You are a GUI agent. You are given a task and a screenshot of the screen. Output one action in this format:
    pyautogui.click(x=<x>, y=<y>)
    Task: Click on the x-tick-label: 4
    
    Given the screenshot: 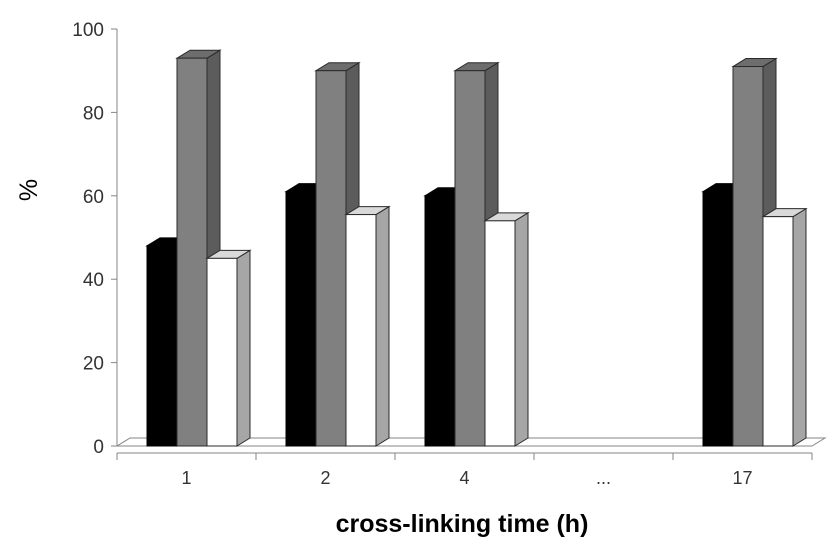 What is the action you would take?
    pyautogui.click(x=464, y=478)
    